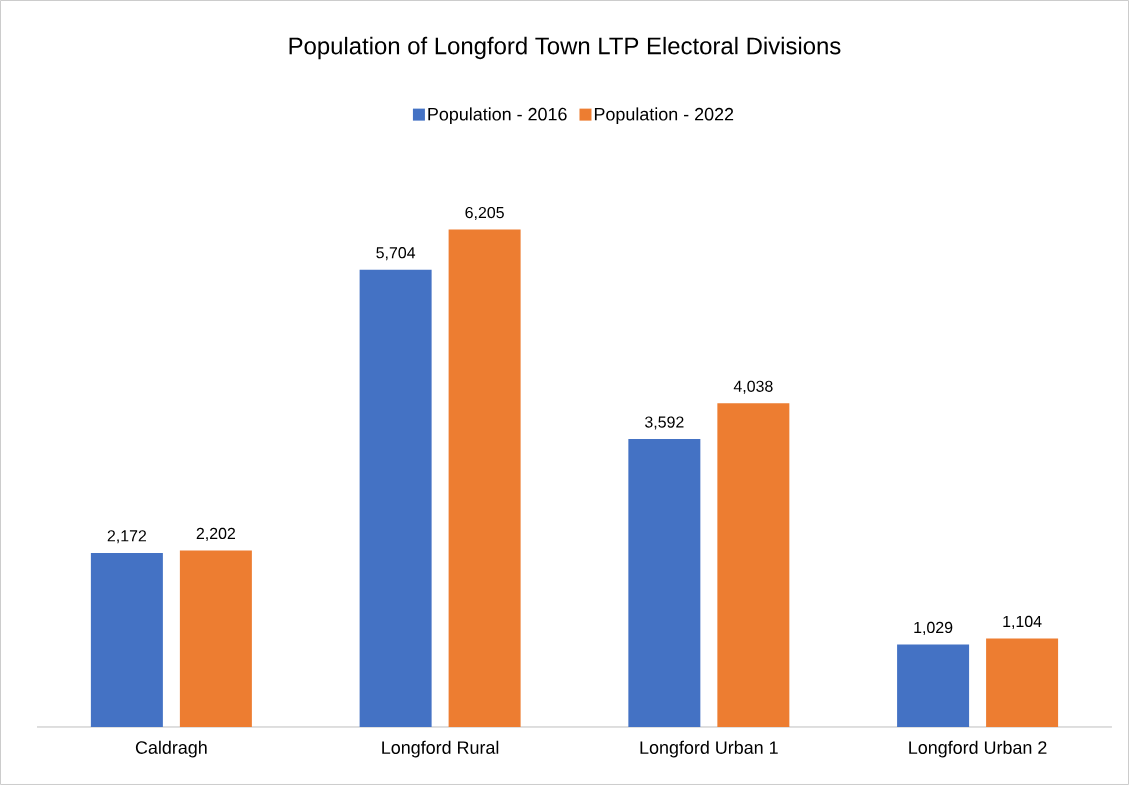  What do you see at coordinates (709, 749) in the screenshot?
I see `x-tick-label: Longford Urban 1` at bounding box center [709, 749].